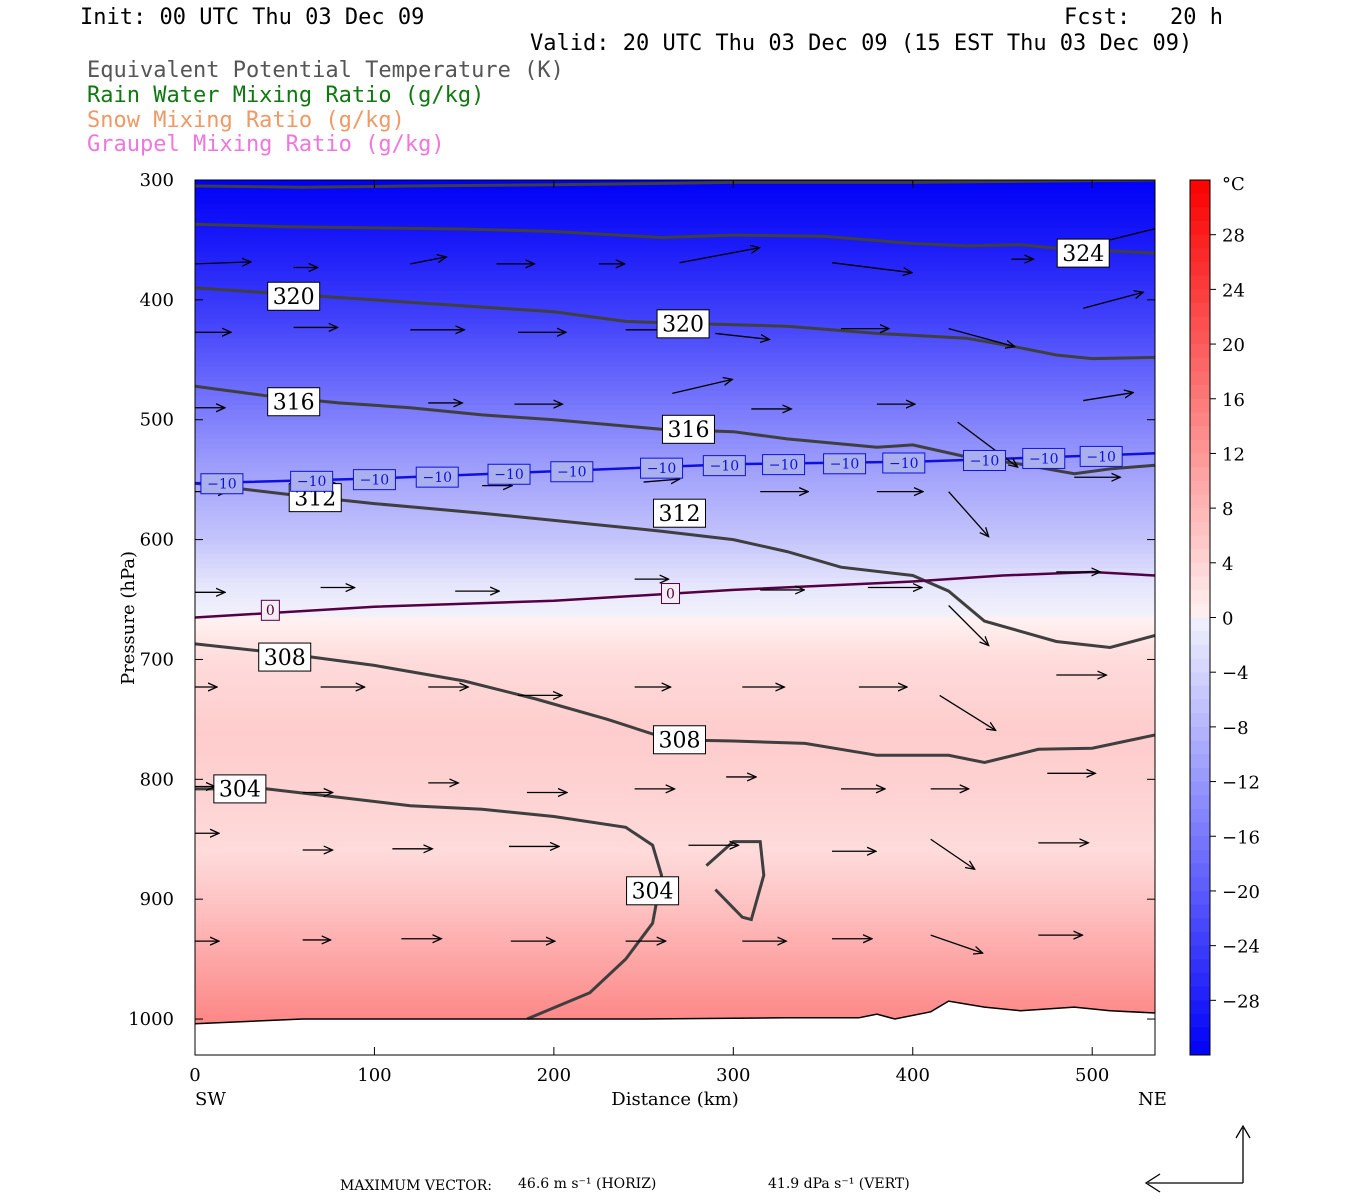  What do you see at coordinates (157, 300) in the screenshot?
I see `y-tick-label: 400` at bounding box center [157, 300].